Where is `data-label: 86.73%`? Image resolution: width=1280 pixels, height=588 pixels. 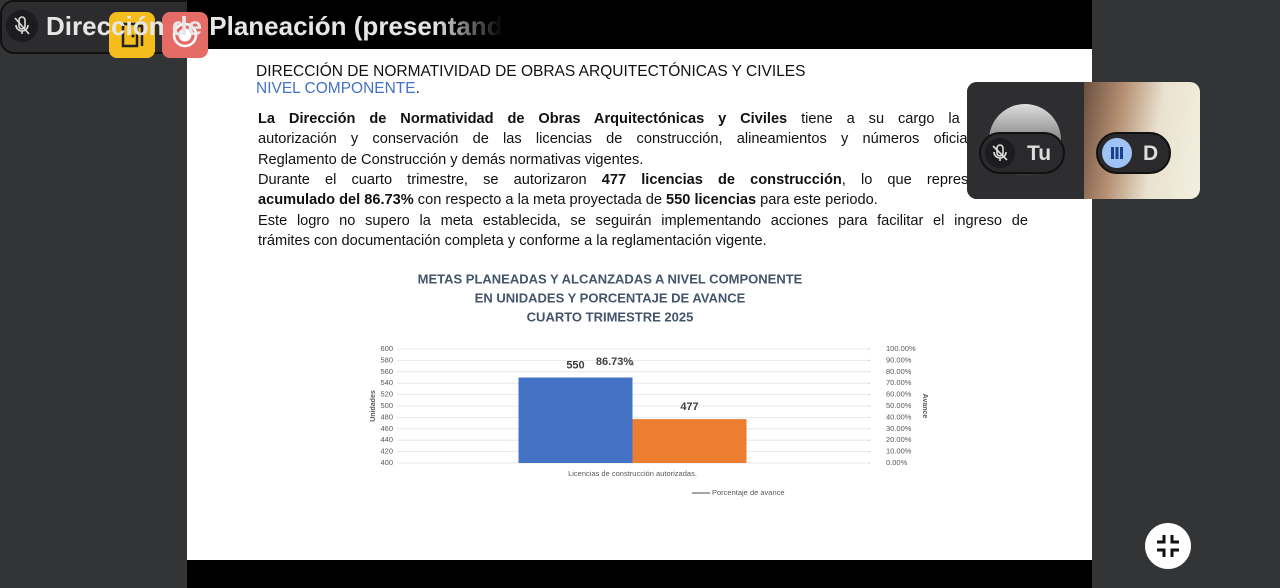 data-label: 86.73% is located at coordinates (615, 362).